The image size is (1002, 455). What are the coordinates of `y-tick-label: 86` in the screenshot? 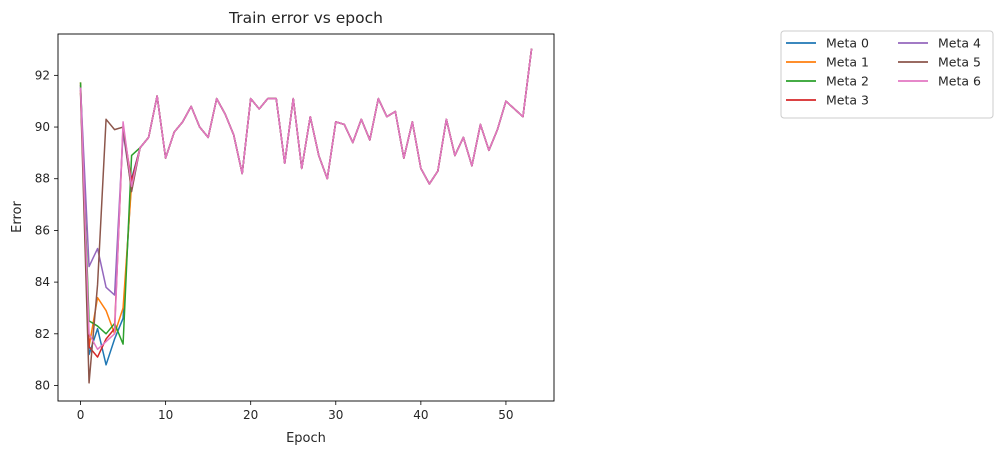 It's located at (42, 230).